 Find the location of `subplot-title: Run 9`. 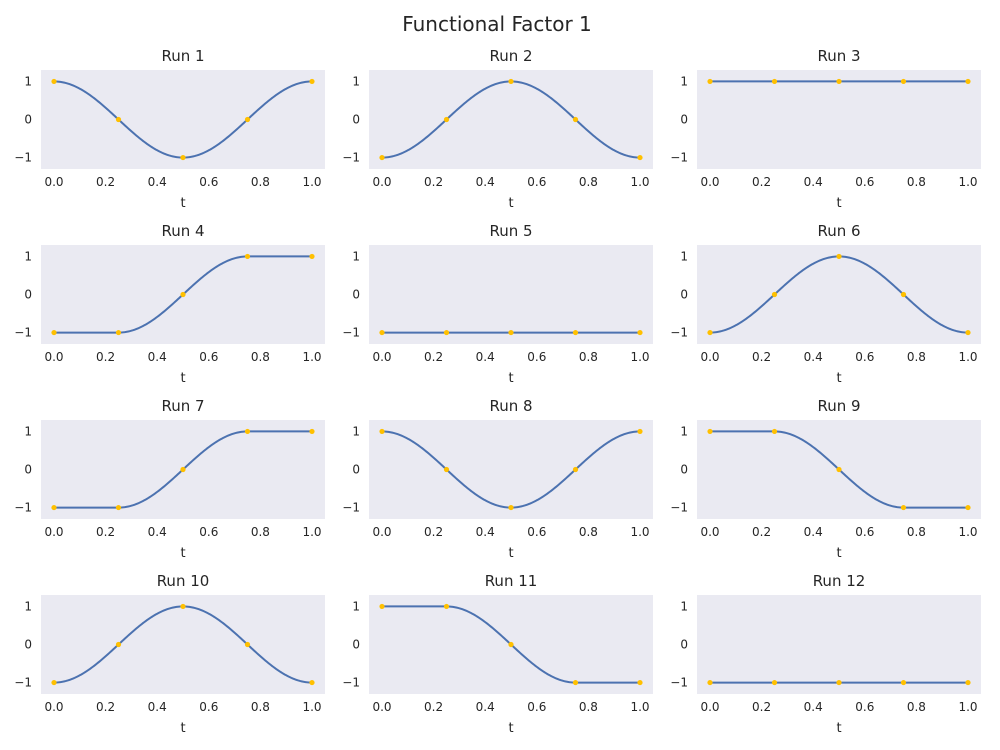

subplot-title: Run 9 is located at coordinates (838, 406).